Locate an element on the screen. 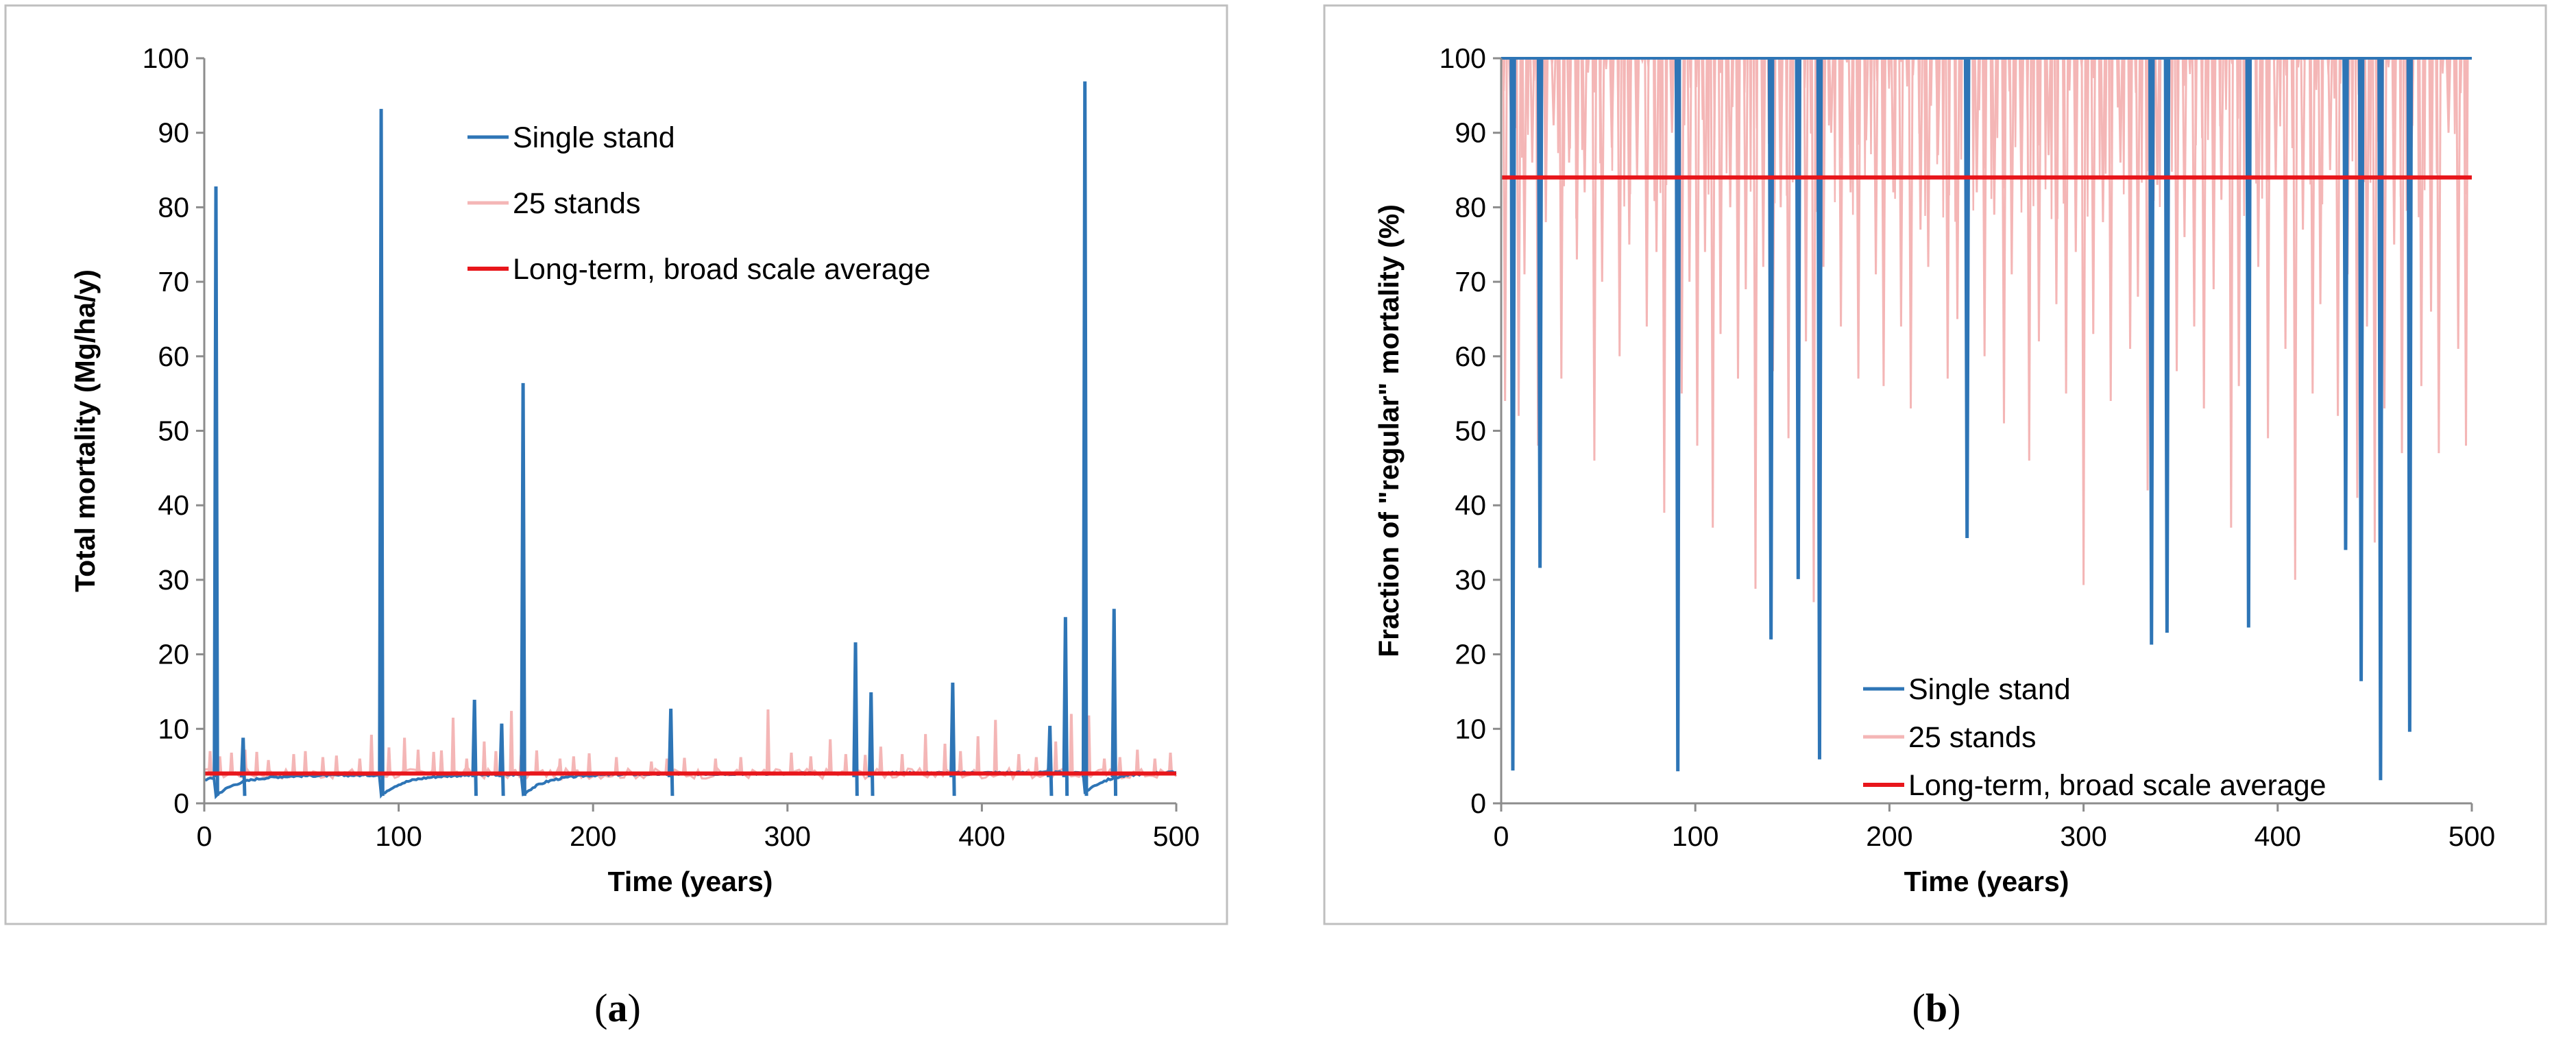 The image size is (2576, 1059). panel-caption: (b) is located at coordinates (1936, 1008).